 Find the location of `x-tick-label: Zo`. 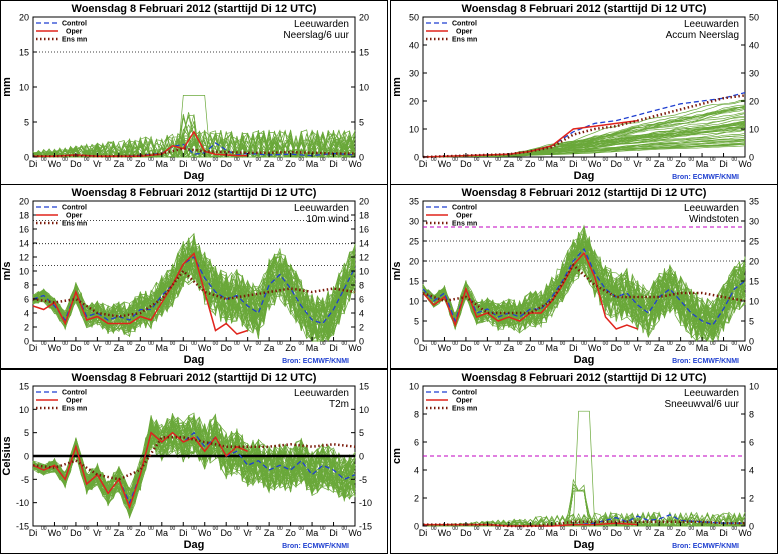

x-tick-label: Zo is located at coordinates (290, 164).